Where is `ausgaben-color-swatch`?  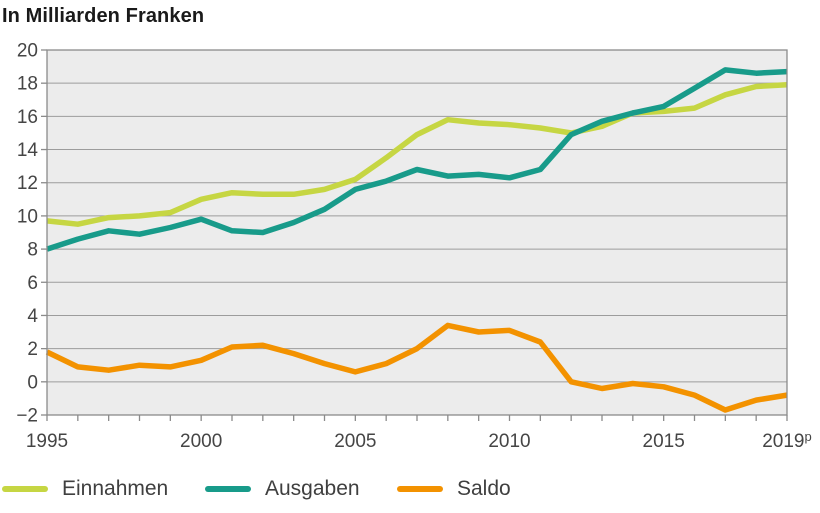
ausgaben-color-swatch is located at coordinates (228, 489).